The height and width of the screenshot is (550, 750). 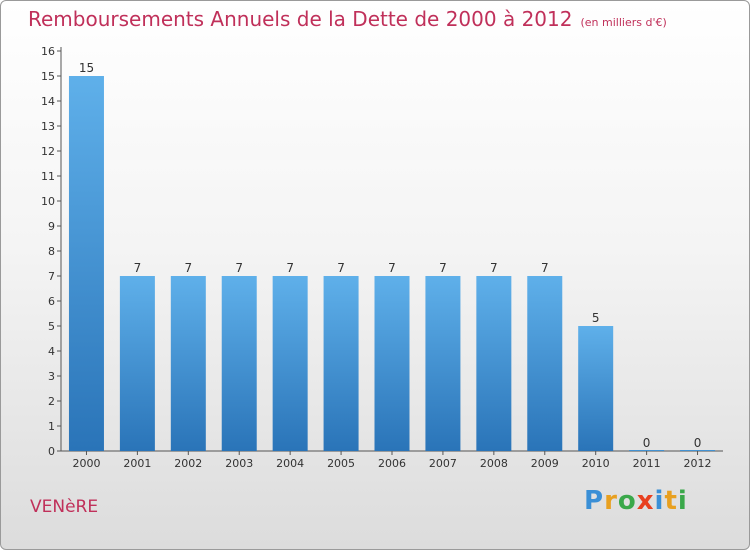 What do you see at coordinates (51, 376) in the screenshot?
I see `y-tick-label: 3` at bounding box center [51, 376].